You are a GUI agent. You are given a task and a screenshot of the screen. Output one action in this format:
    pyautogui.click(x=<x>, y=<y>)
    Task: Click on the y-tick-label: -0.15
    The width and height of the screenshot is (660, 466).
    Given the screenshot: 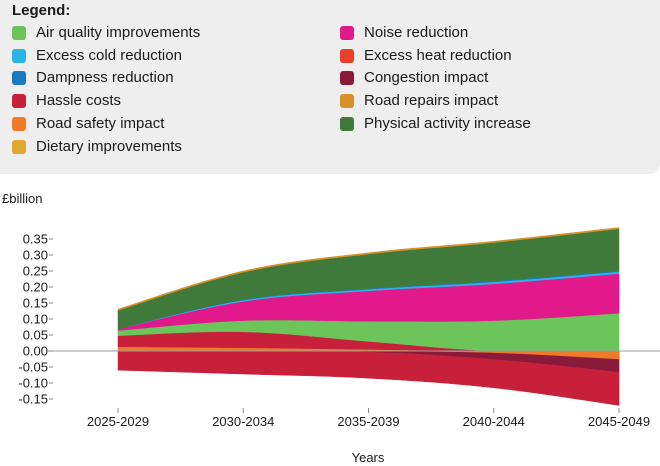 What is the action you would take?
    pyautogui.click(x=33, y=399)
    